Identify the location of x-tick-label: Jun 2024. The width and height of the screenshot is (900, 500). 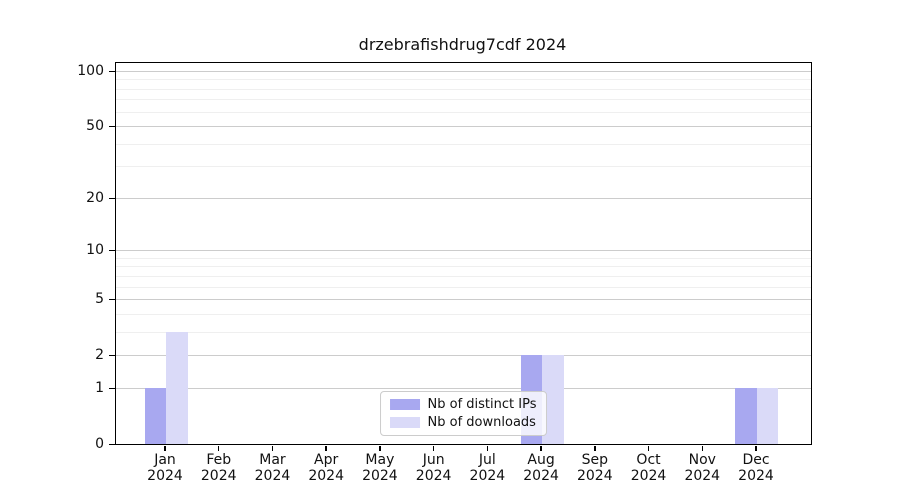
(433, 468).